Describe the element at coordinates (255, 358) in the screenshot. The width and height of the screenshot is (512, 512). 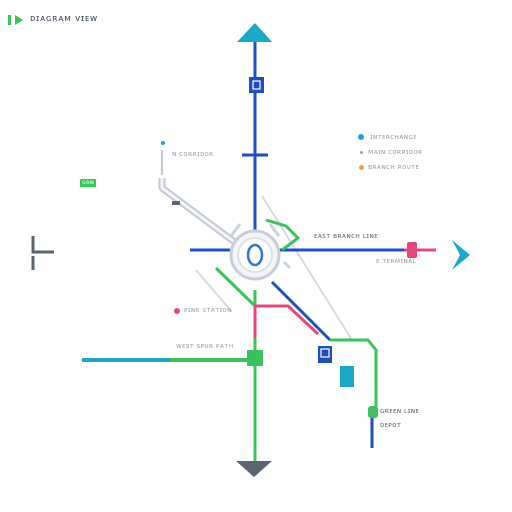
I see `green-station-square` at that location.